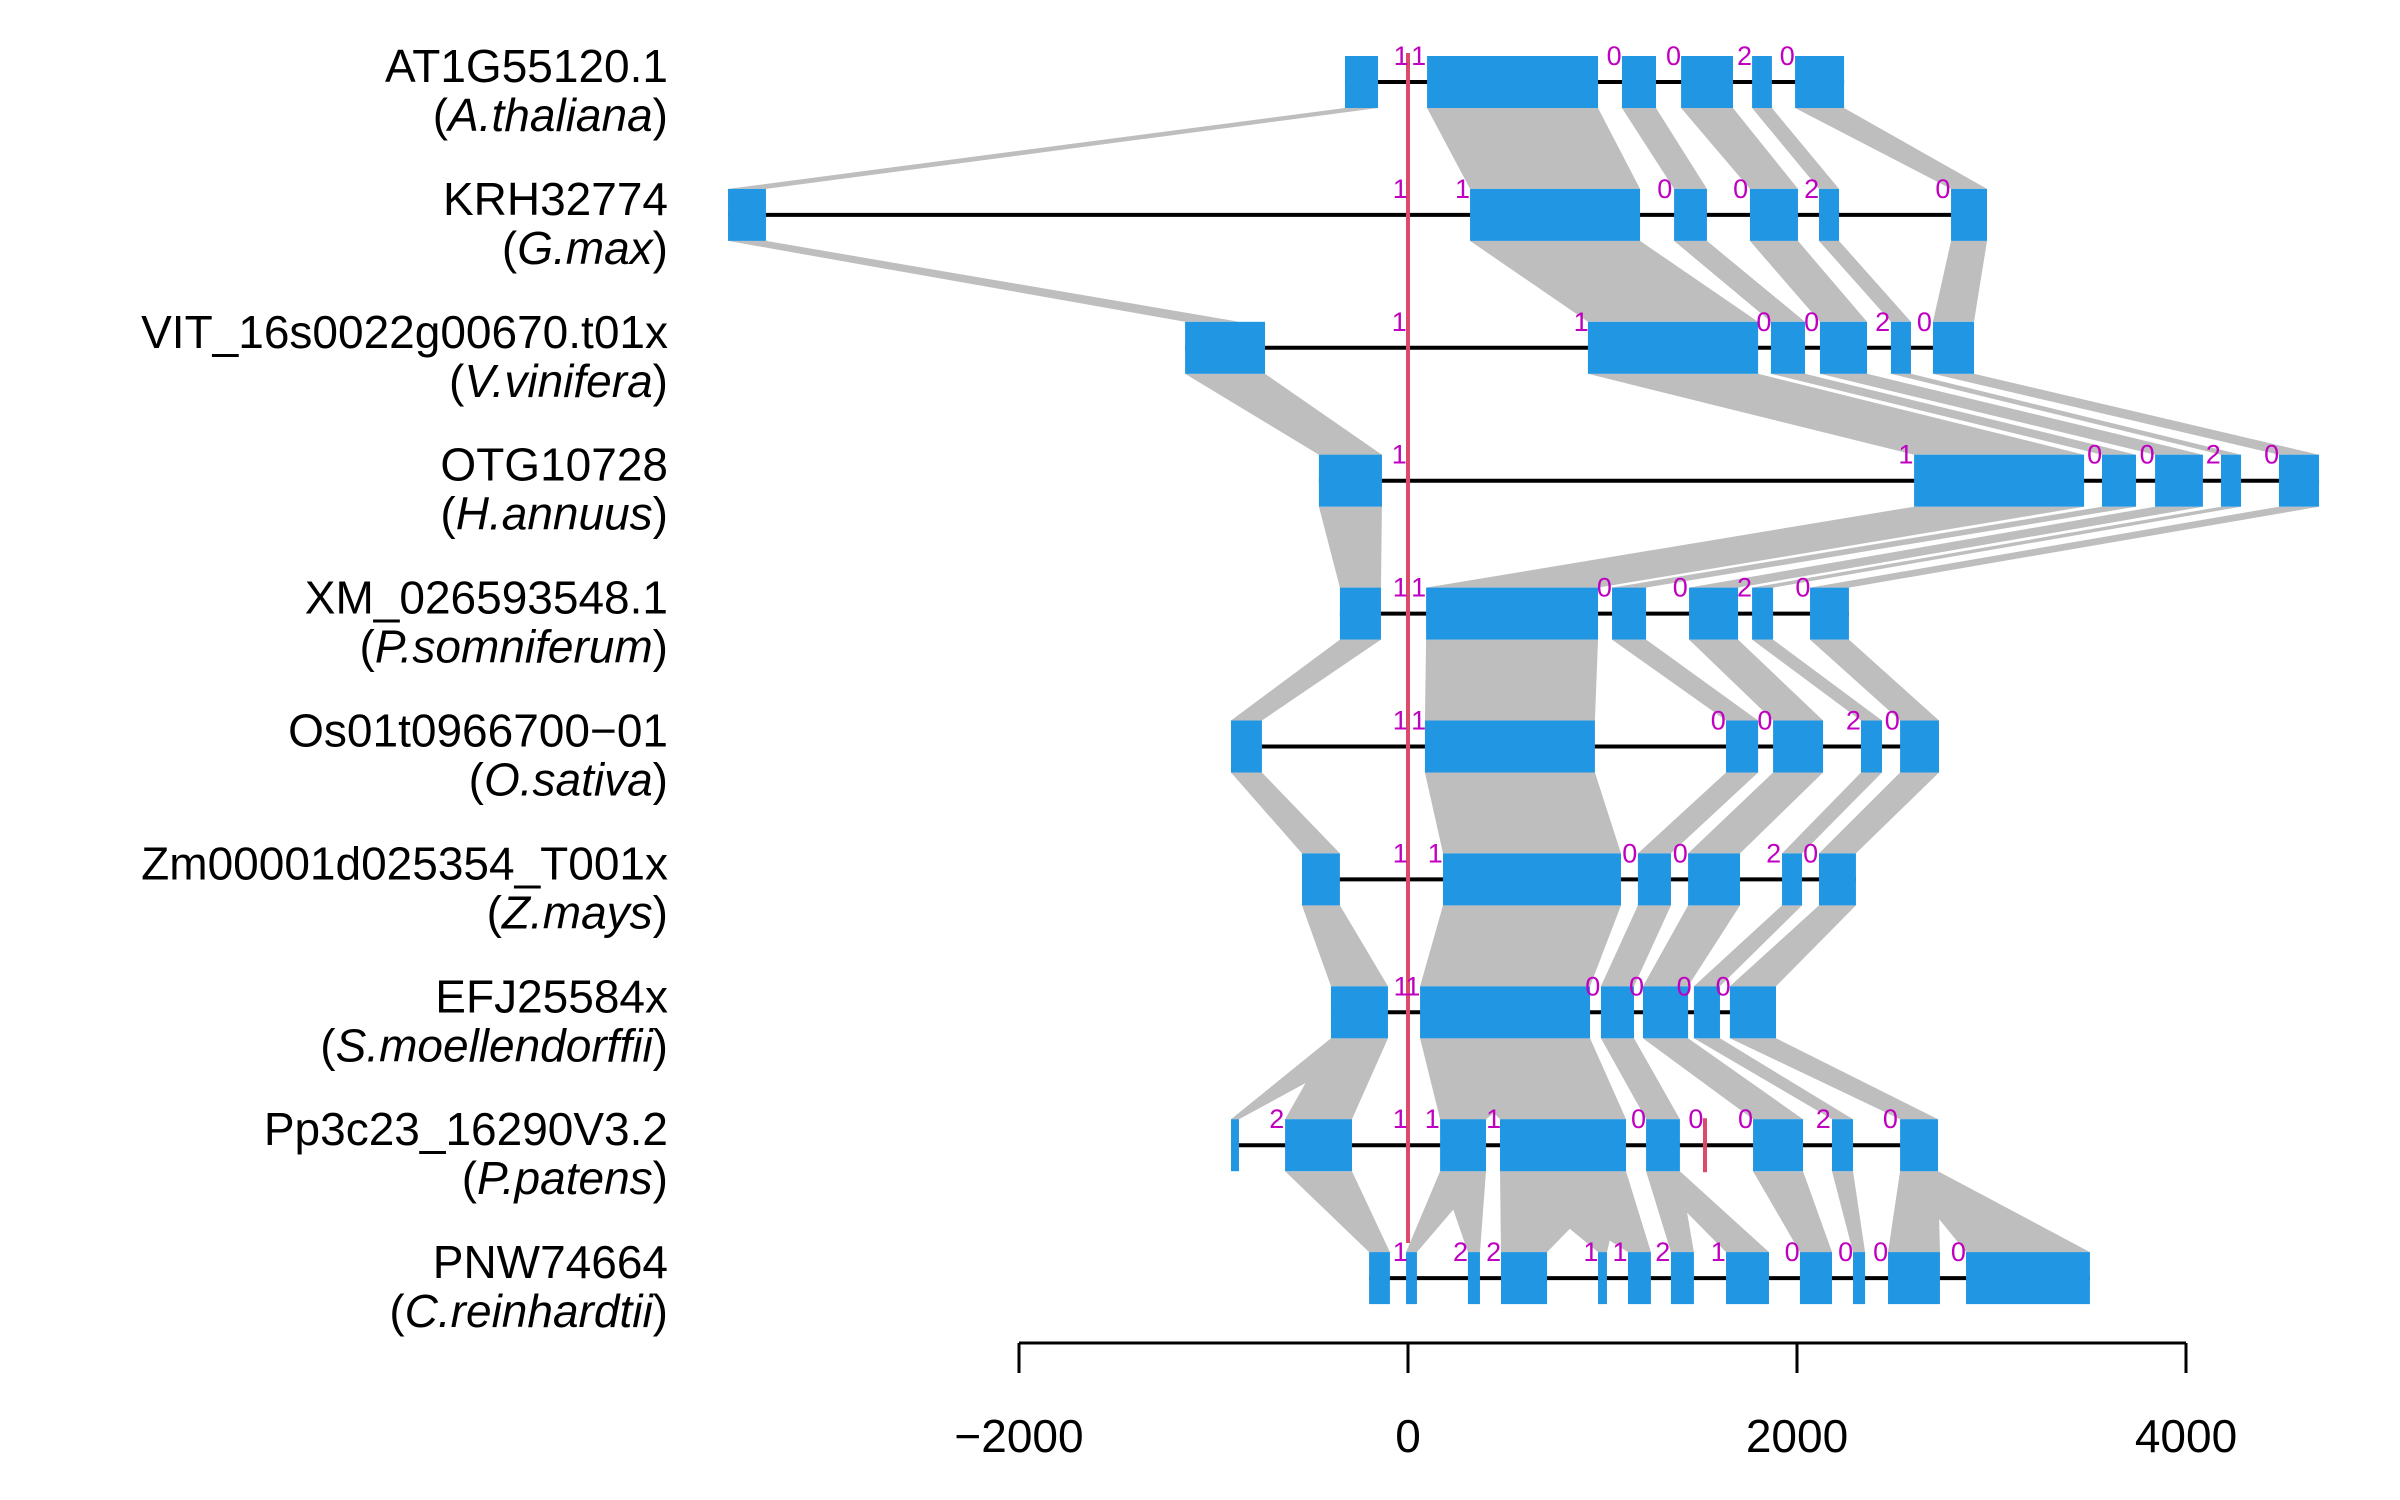  I want to click on species-label: (G.max), so click(585, 248).